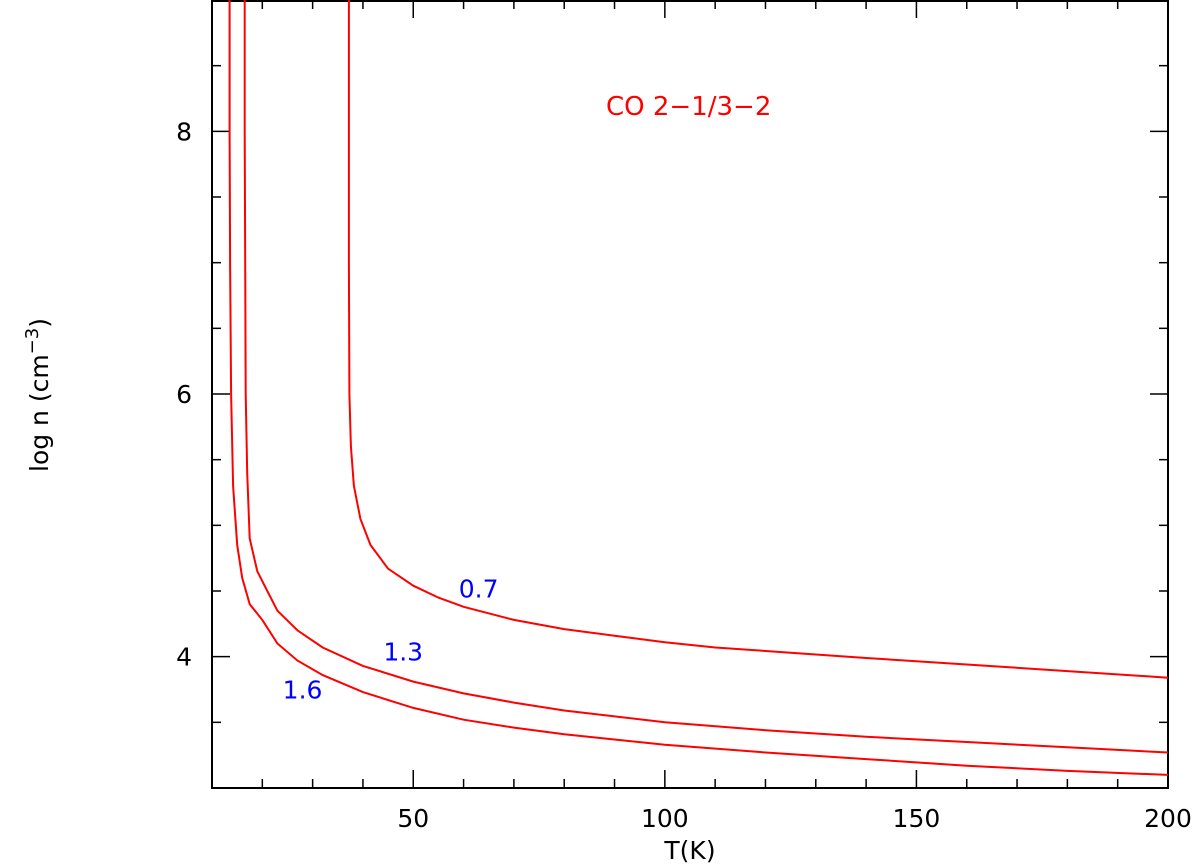 The height and width of the screenshot is (866, 1200). What do you see at coordinates (32, 341) in the screenshot?
I see `y-axis-title-sup: −3` at bounding box center [32, 341].